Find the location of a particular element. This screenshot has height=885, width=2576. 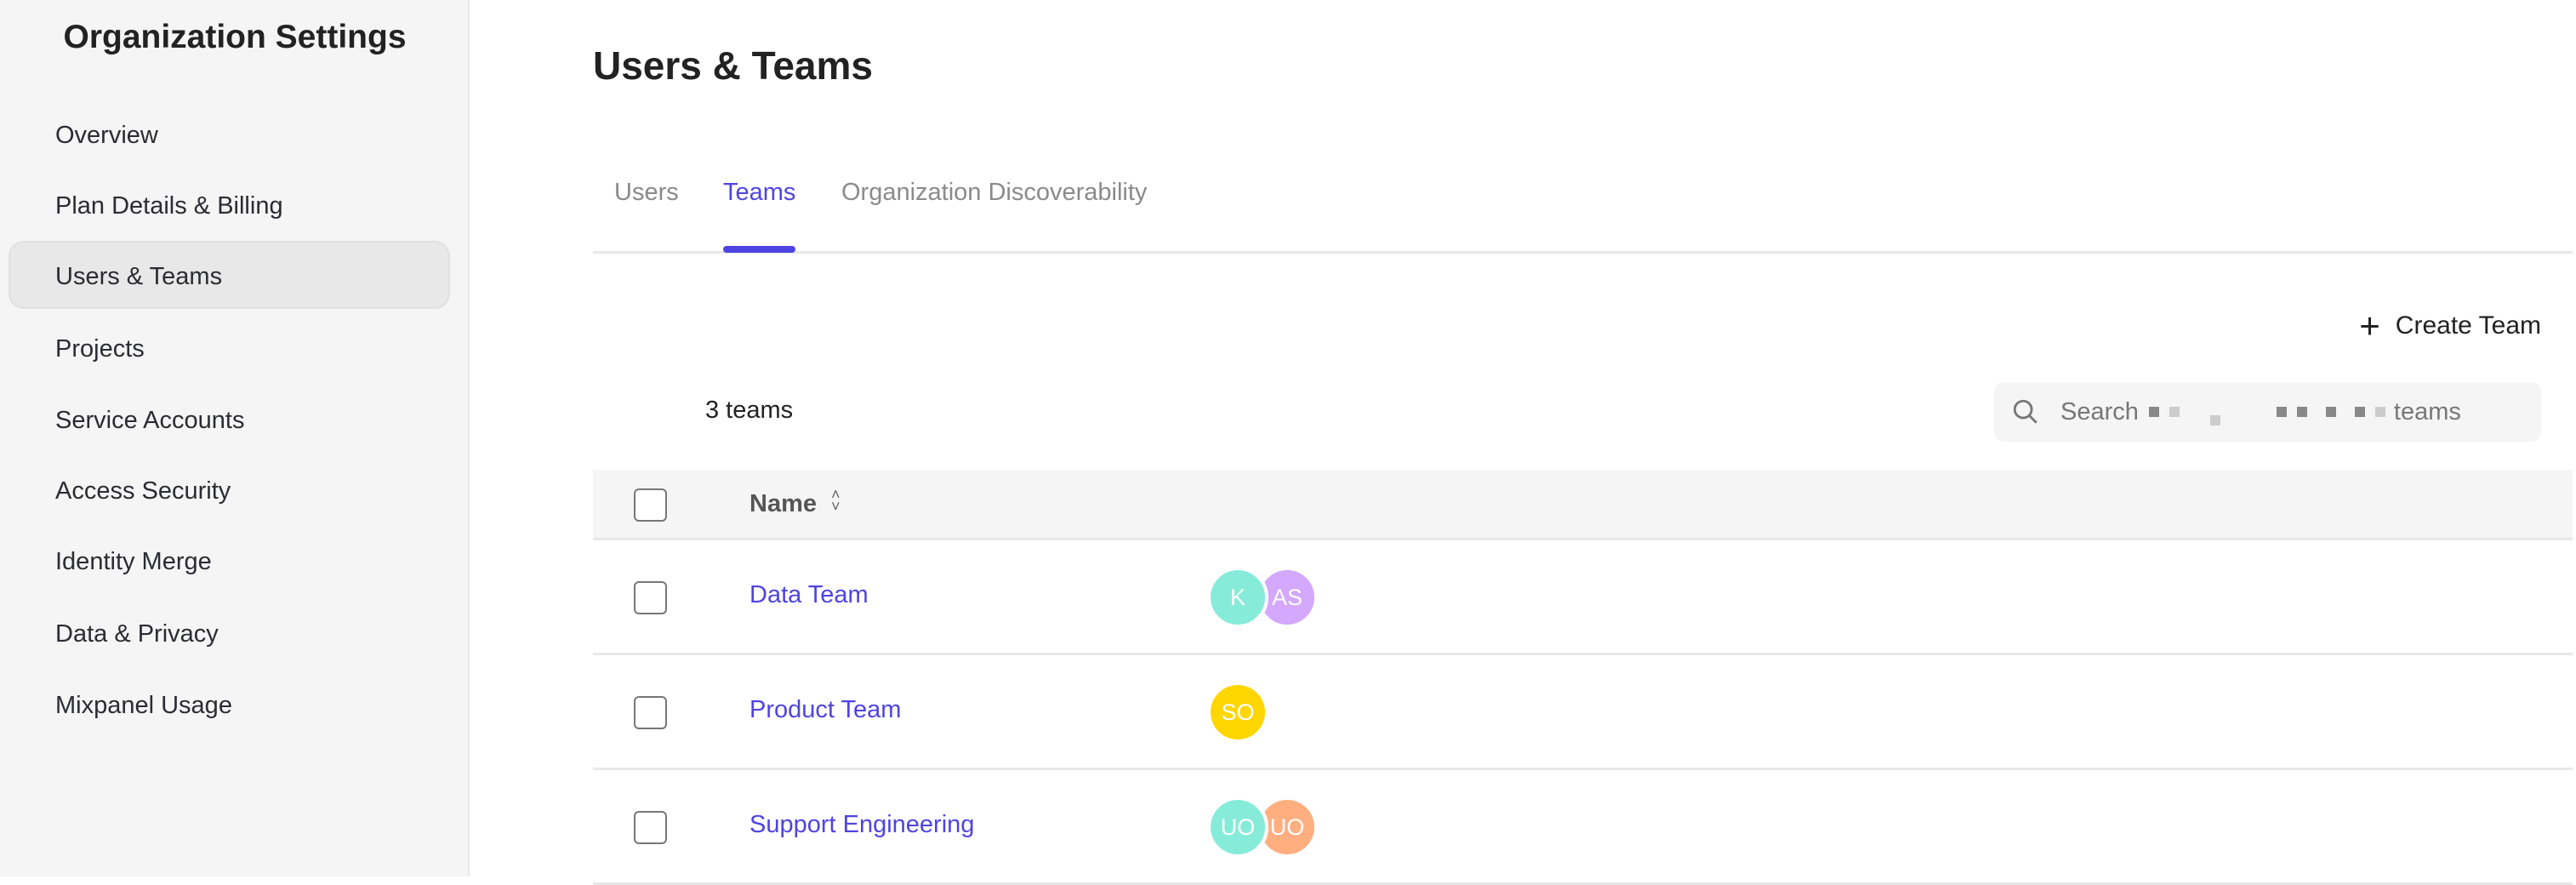

sidebar-item-overview: Overview is located at coordinates (106, 135).